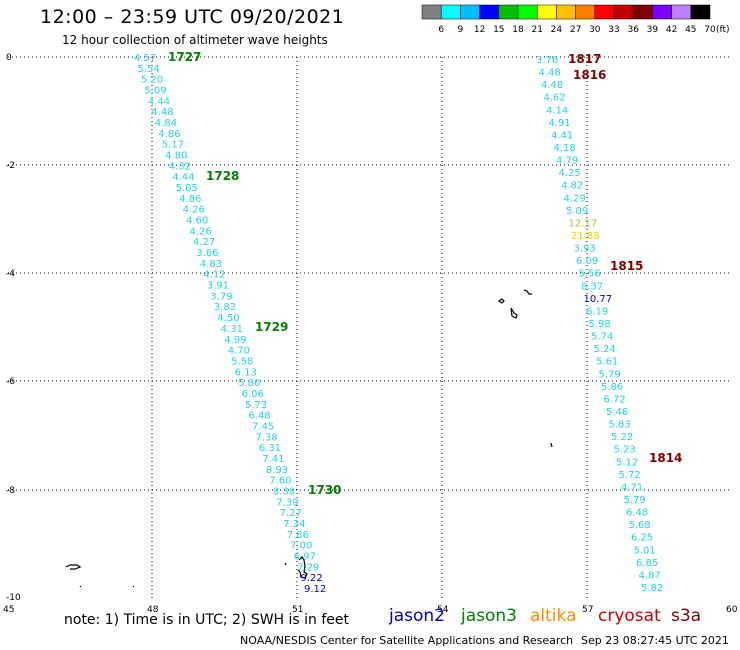  I want to click on y-tick-label: -6, so click(10, 382).